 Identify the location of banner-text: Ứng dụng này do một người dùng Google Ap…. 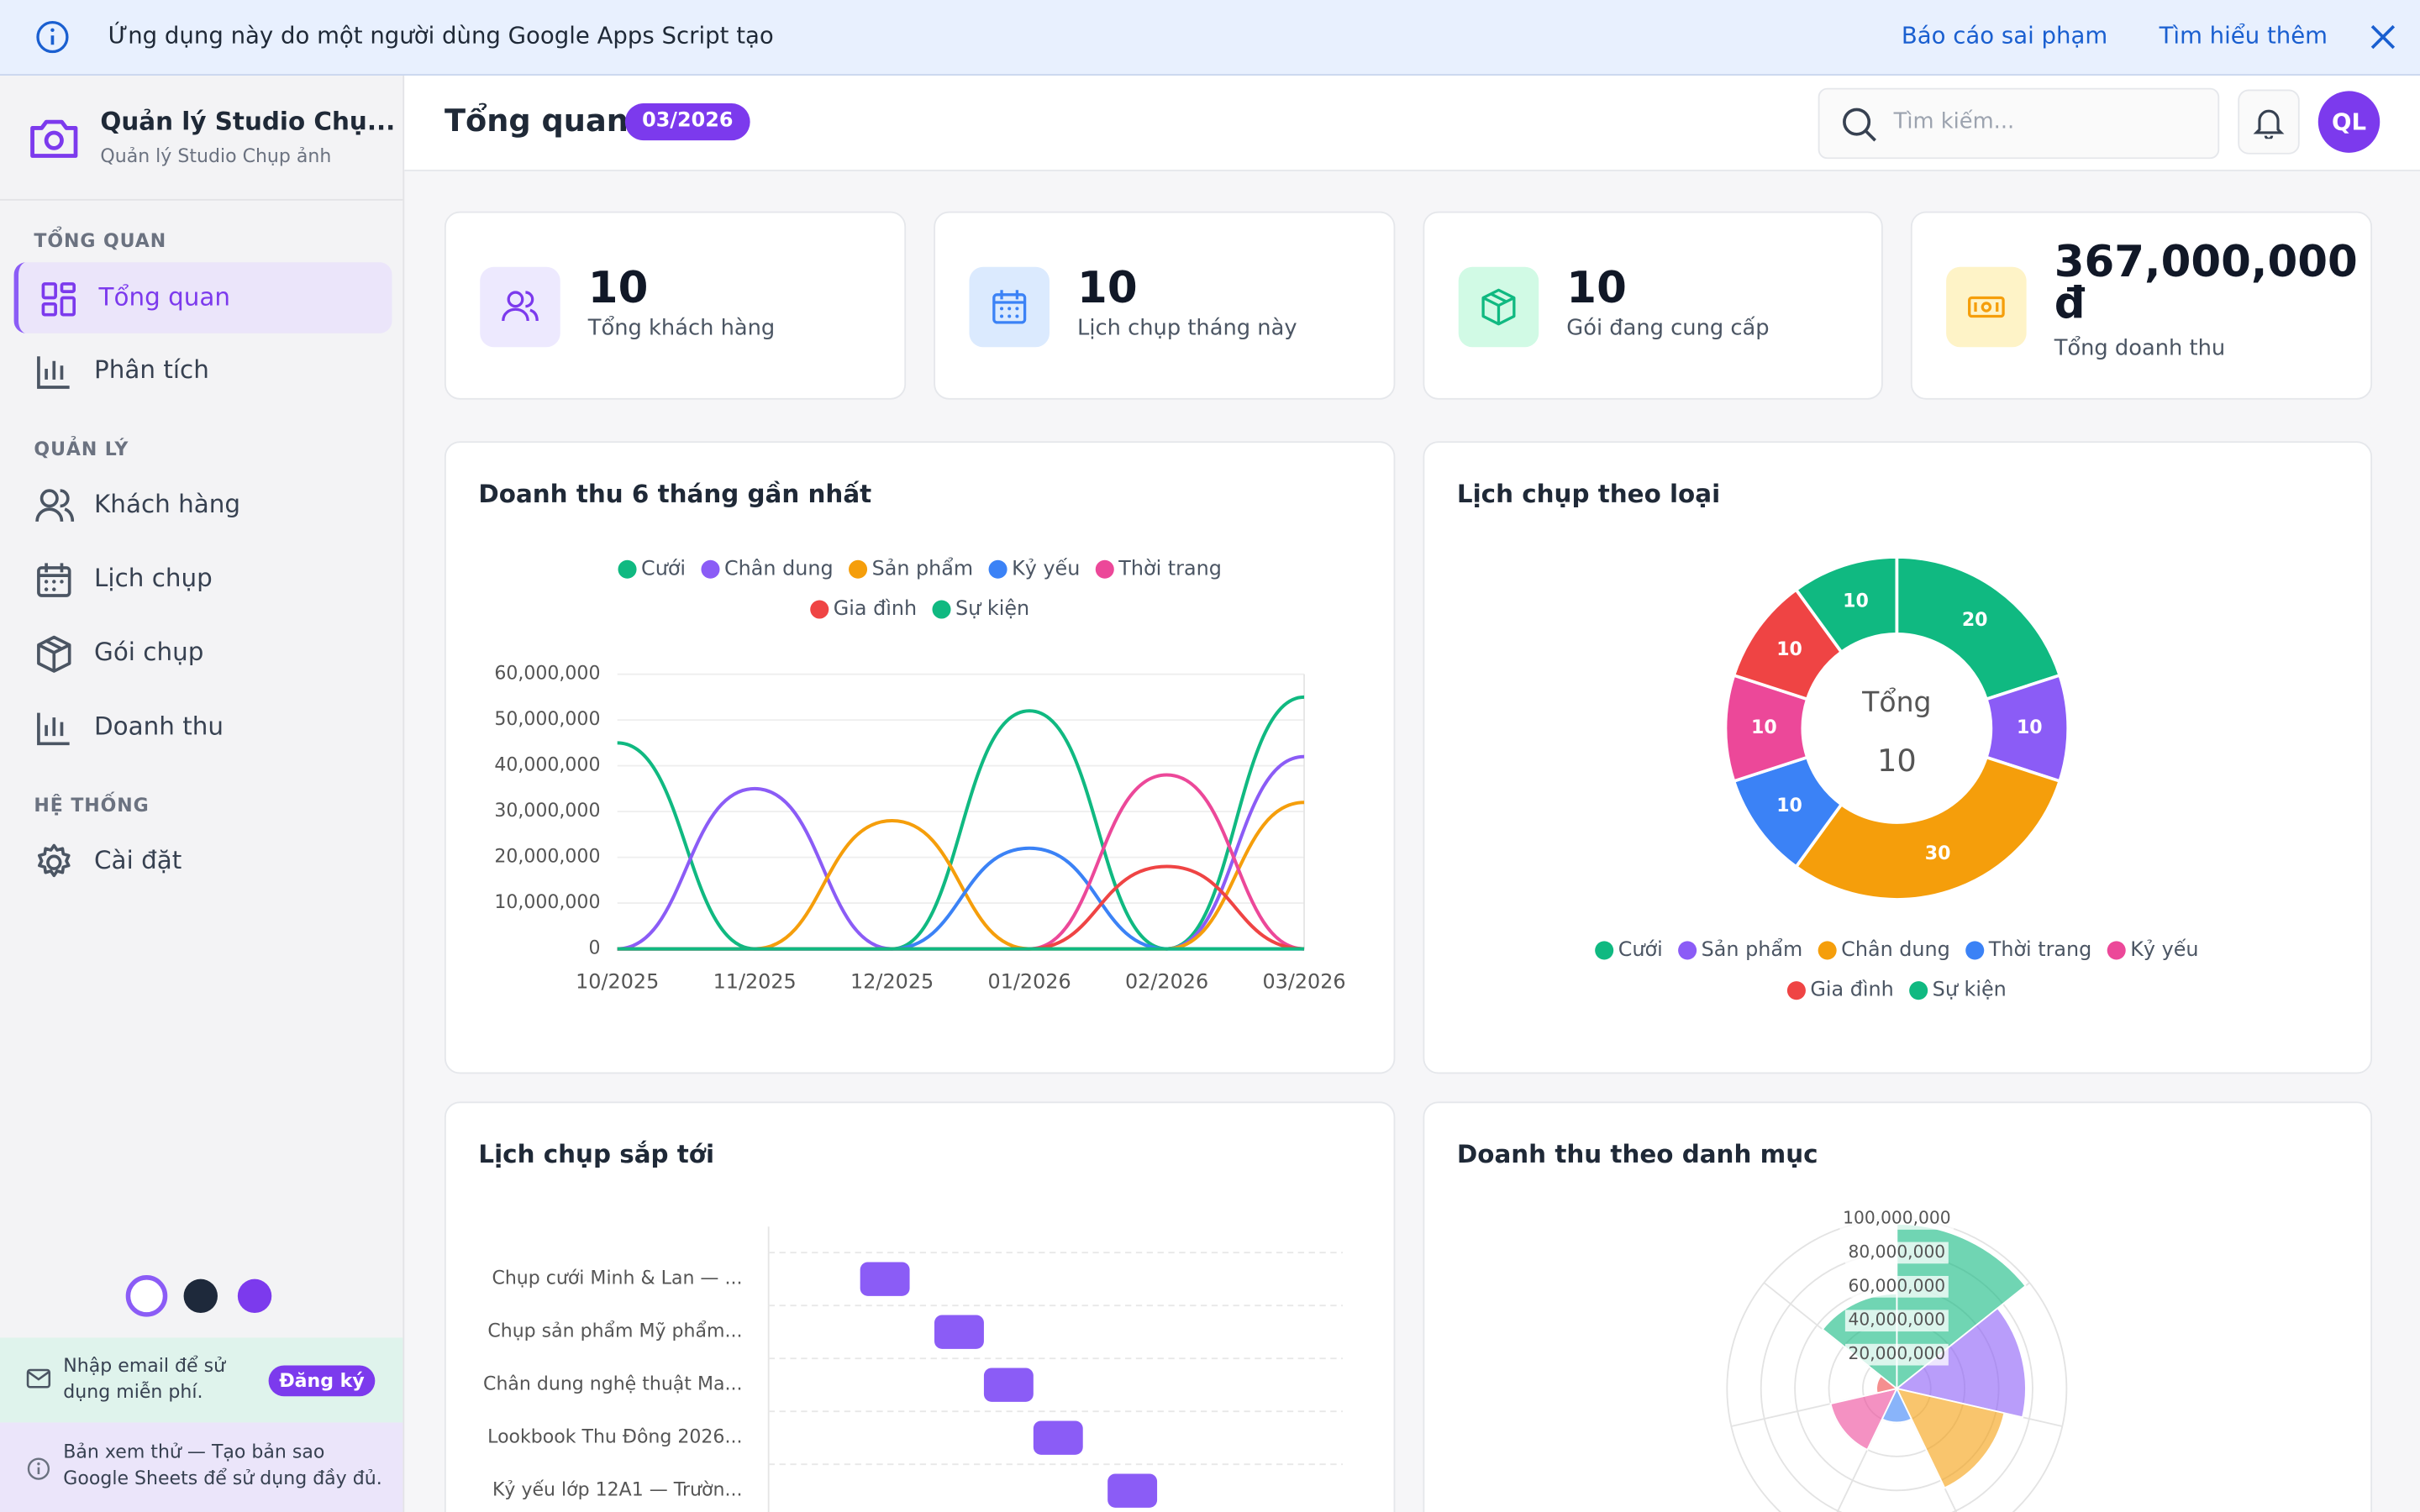
(441, 35).